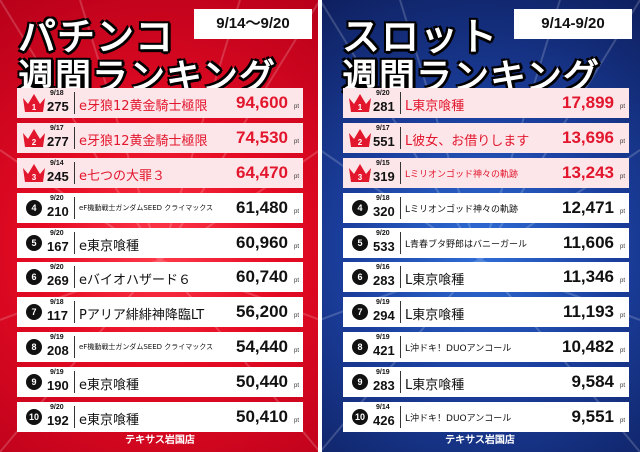 This screenshot has width=640, height=452. Describe the element at coordinates (588, 312) in the screenshot. I see `score-value: 11,193` at that location.